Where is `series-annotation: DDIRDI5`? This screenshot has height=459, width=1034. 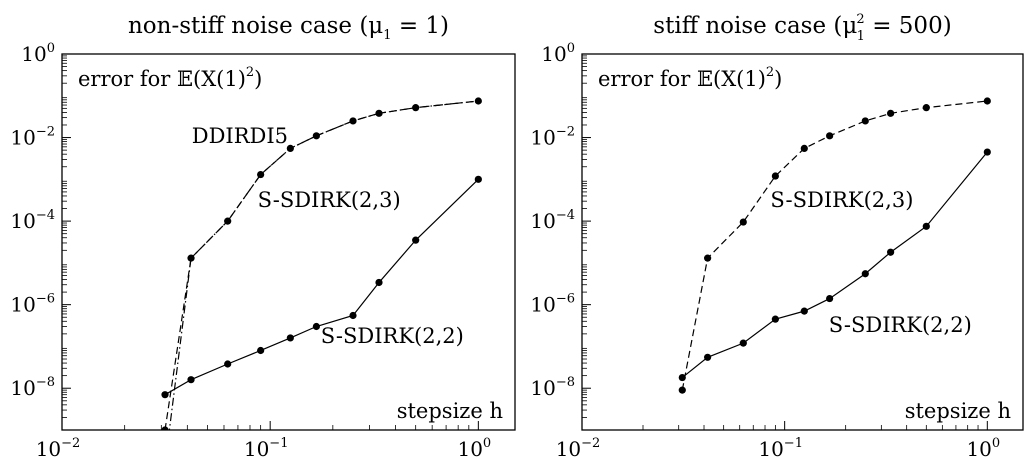
series-annotation: DDIRDI5 is located at coordinates (240, 136).